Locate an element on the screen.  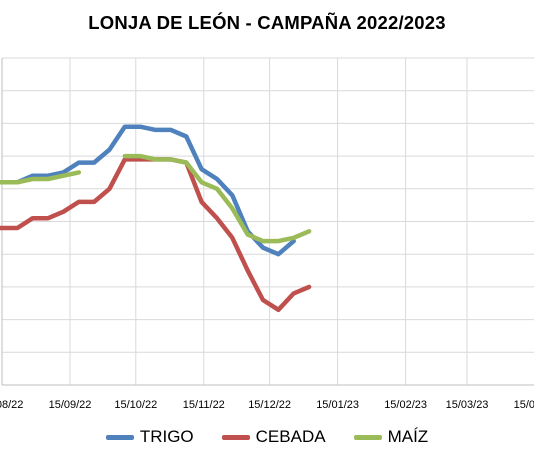
legend-label: CEBADA is located at coordinates (290, 436).